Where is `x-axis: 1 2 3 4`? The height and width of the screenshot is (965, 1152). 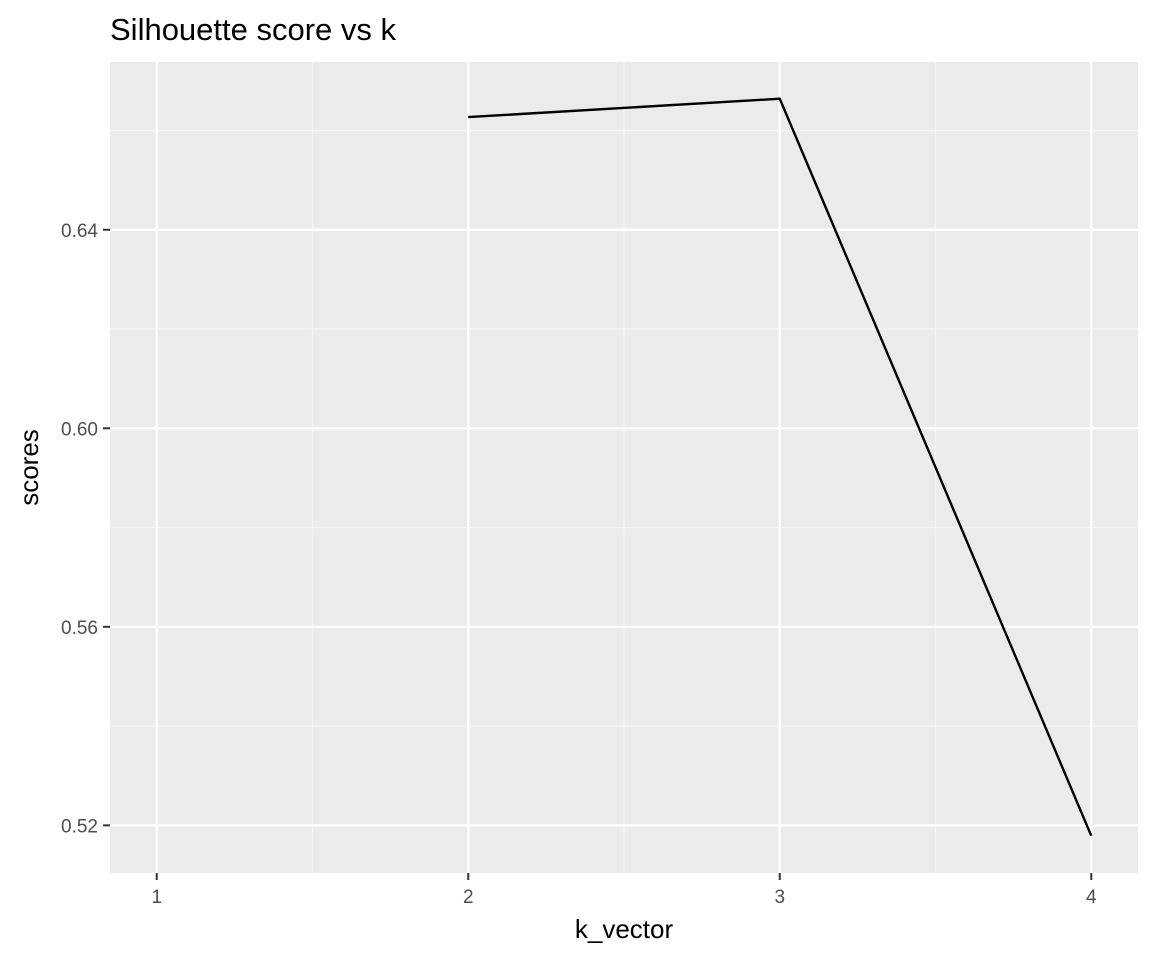
x-axis: 1 2 3 4 is located at coordinates (624, 890).